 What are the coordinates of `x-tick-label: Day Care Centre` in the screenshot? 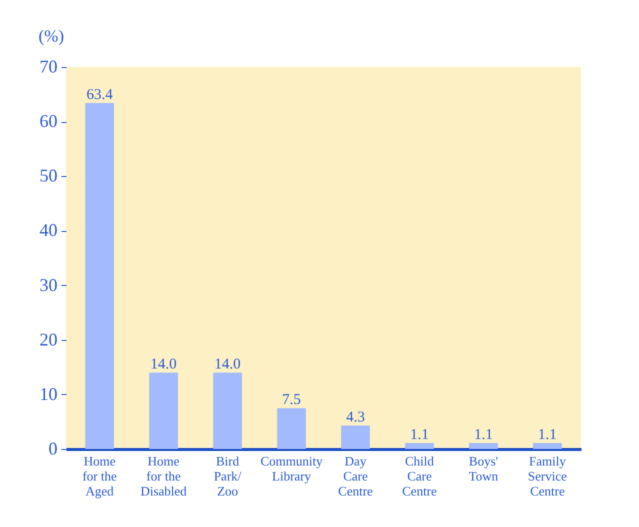 It's located at (356, 476).